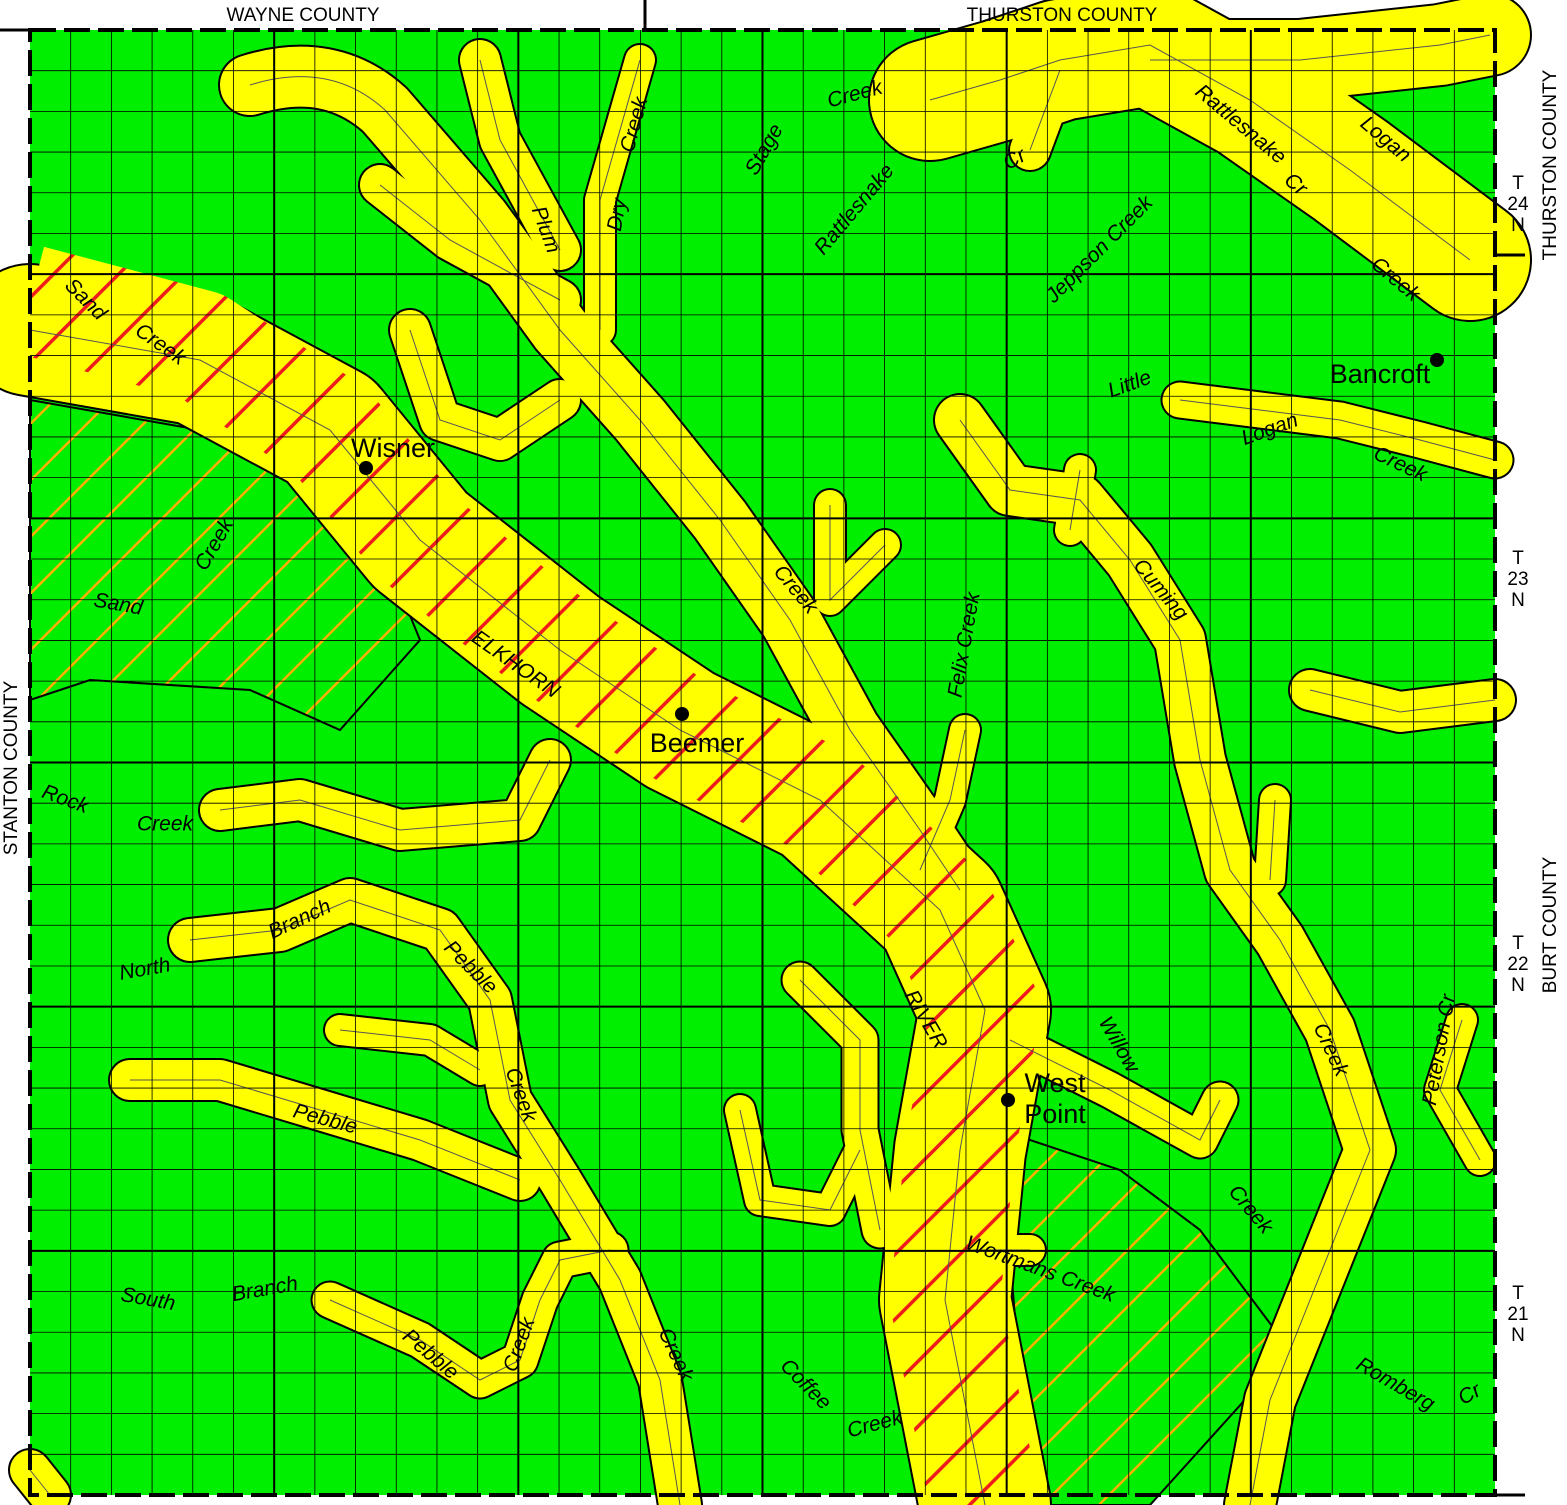 This screenshot has height=1505, width=1567. Describe the element at coordinates (1518, 204) in the screenshot. I see `township-label: 24` at that location.